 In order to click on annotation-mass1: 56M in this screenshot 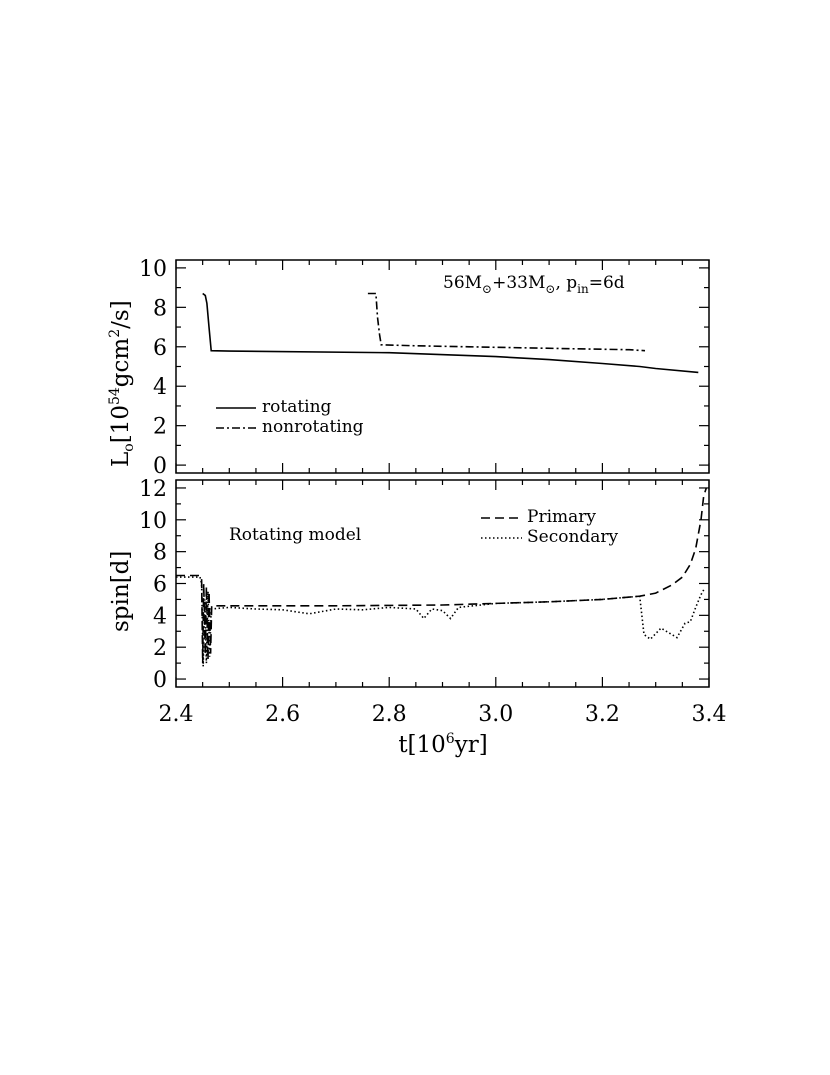, I will do `click(462, 283)`.